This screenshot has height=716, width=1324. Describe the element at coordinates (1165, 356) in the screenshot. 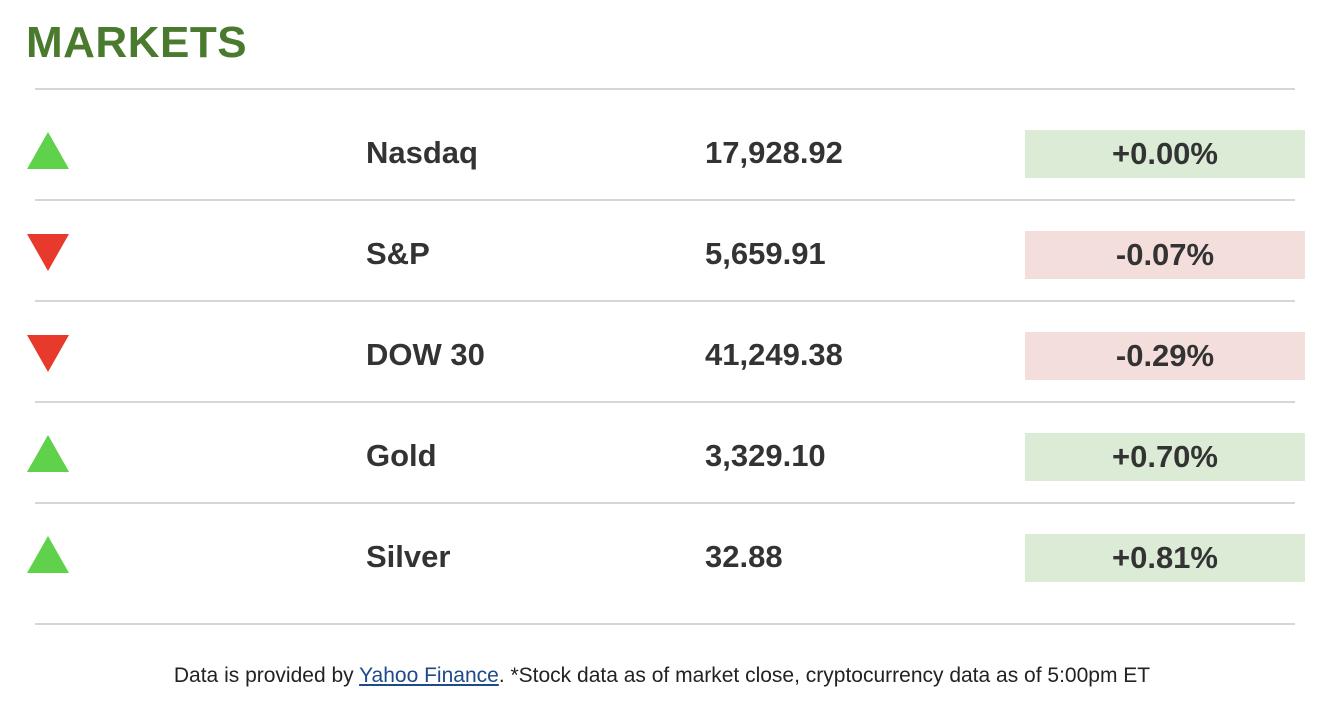

I see `change-badge: -0.29%` at that location.